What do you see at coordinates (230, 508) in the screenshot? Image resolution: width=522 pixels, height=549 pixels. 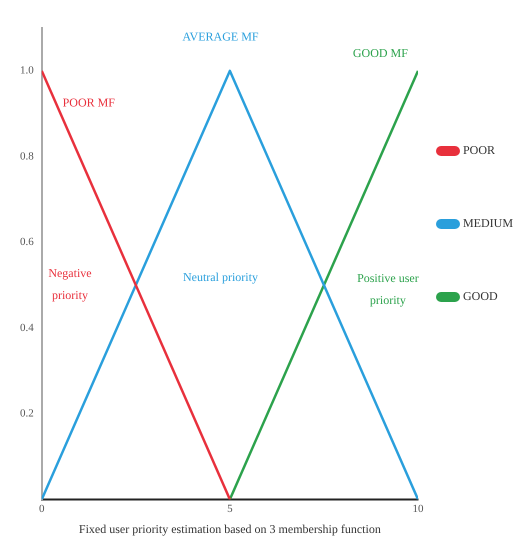 I see `x-tick-label: 5` at bounding box center [230, 508].